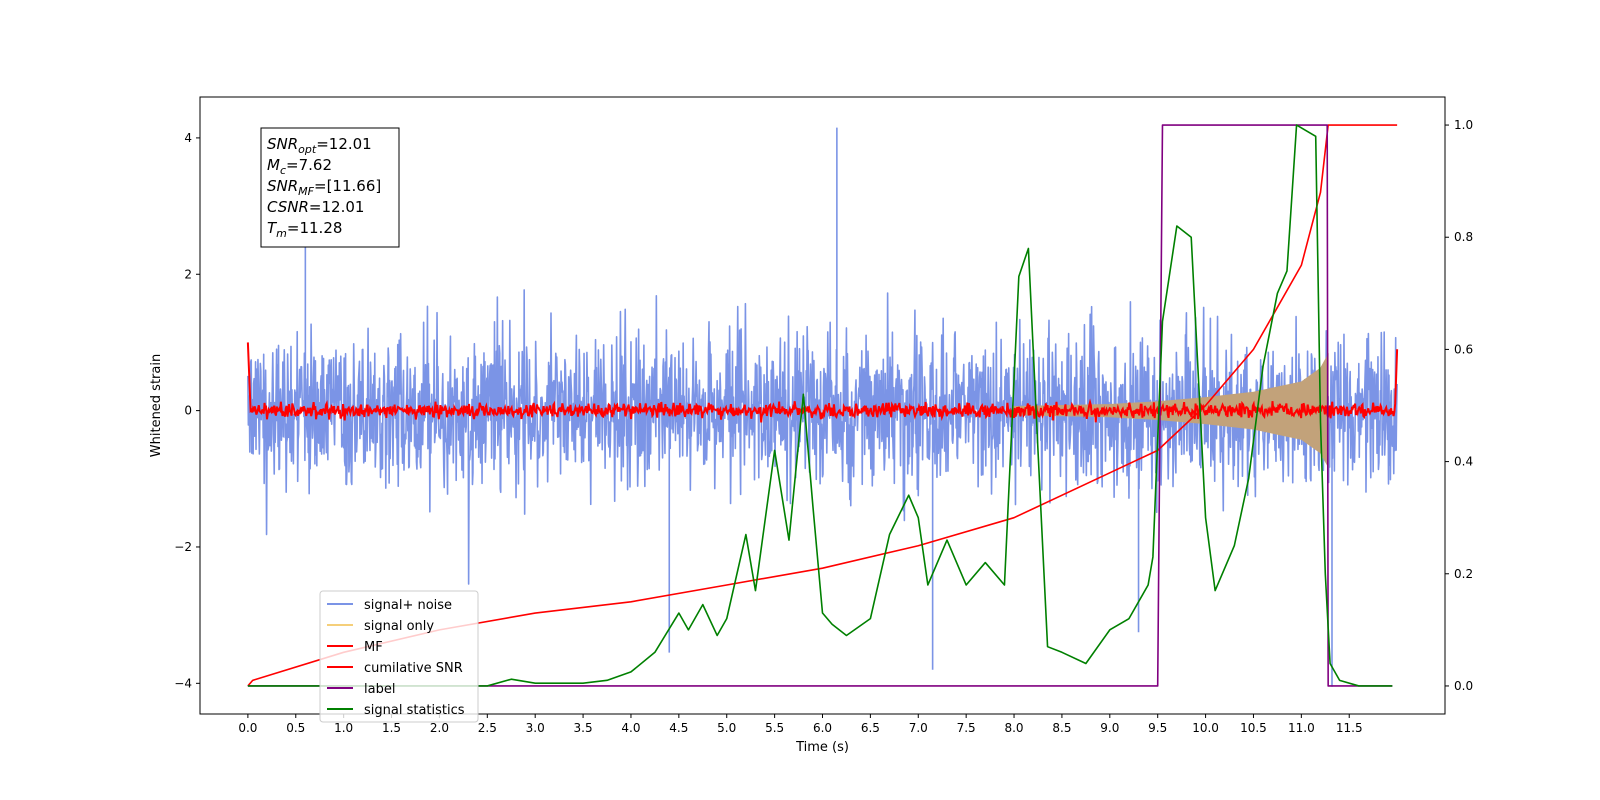  What do you see at coordinates (399, 626) in the screenshot?
I see `legend-label: signal only` at bounding box center [399, 626].